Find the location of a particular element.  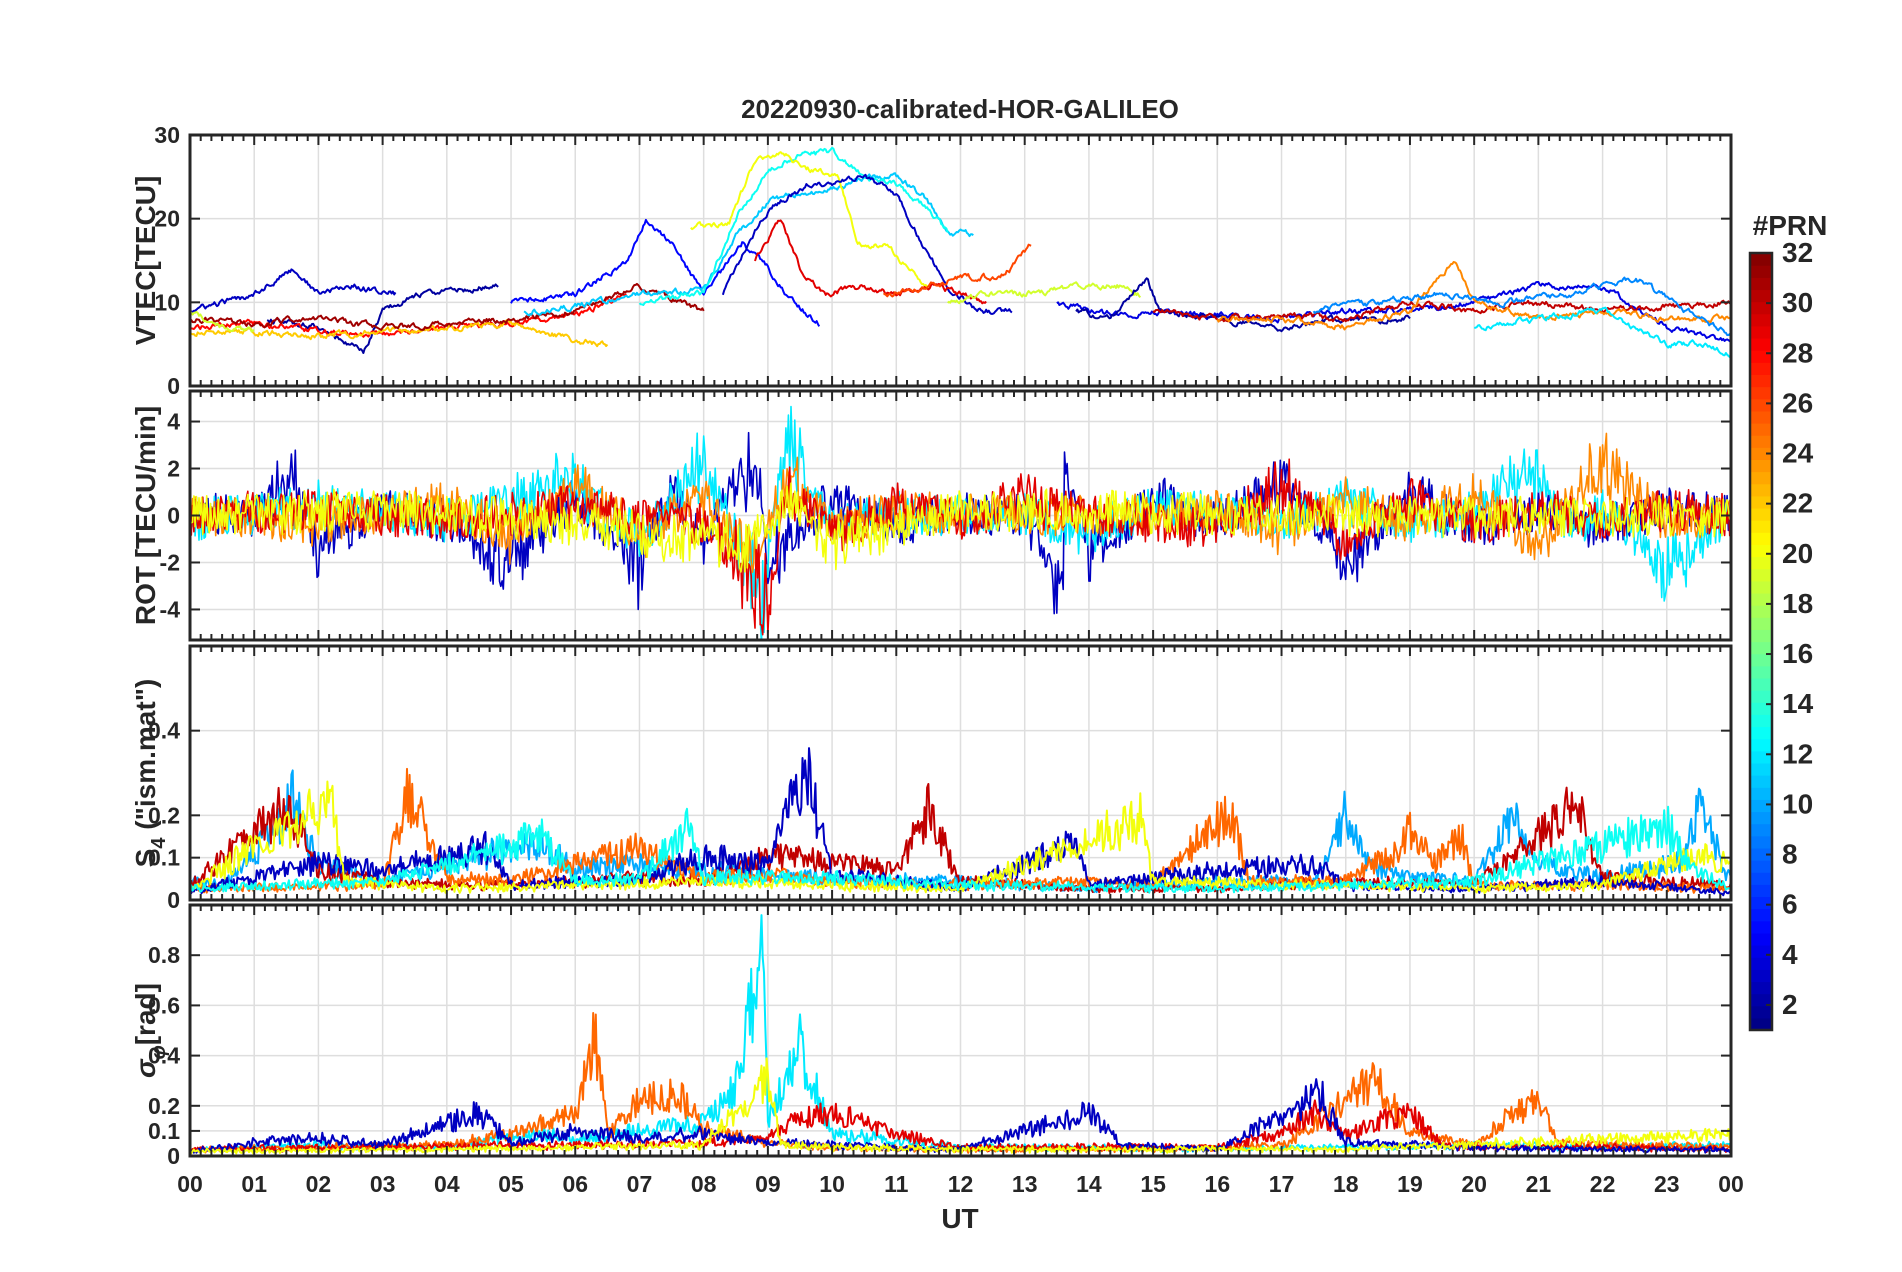

colorbar-tick-label: 32 is located at coordinates (1797, 252).